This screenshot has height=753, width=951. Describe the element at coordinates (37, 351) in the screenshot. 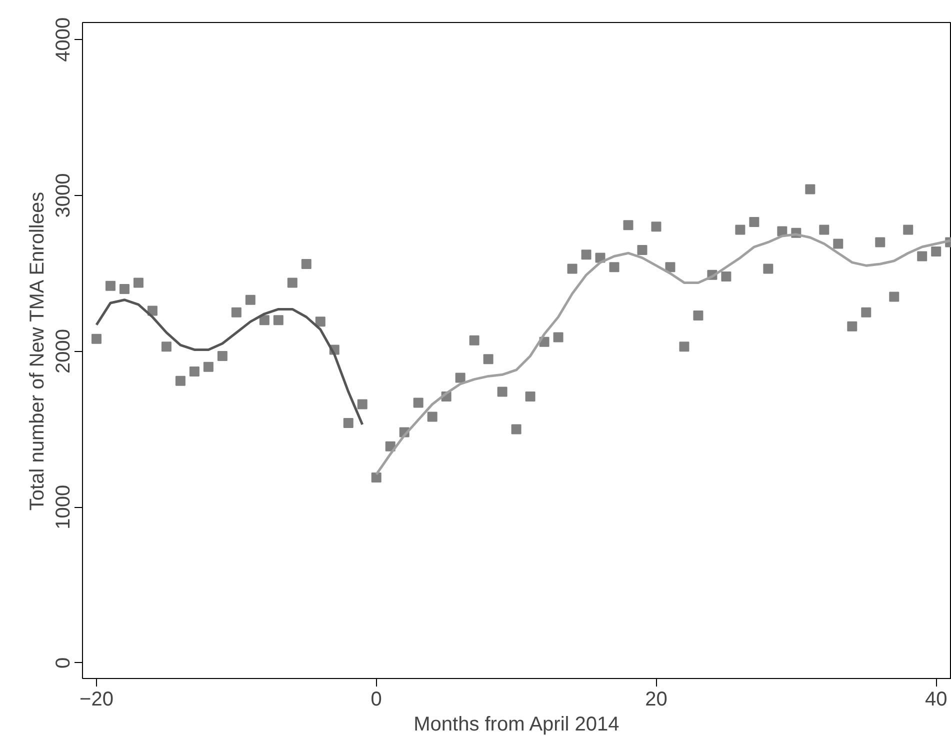

I see `y-axis-title: Total number of New TMA Enrollees` at that location.